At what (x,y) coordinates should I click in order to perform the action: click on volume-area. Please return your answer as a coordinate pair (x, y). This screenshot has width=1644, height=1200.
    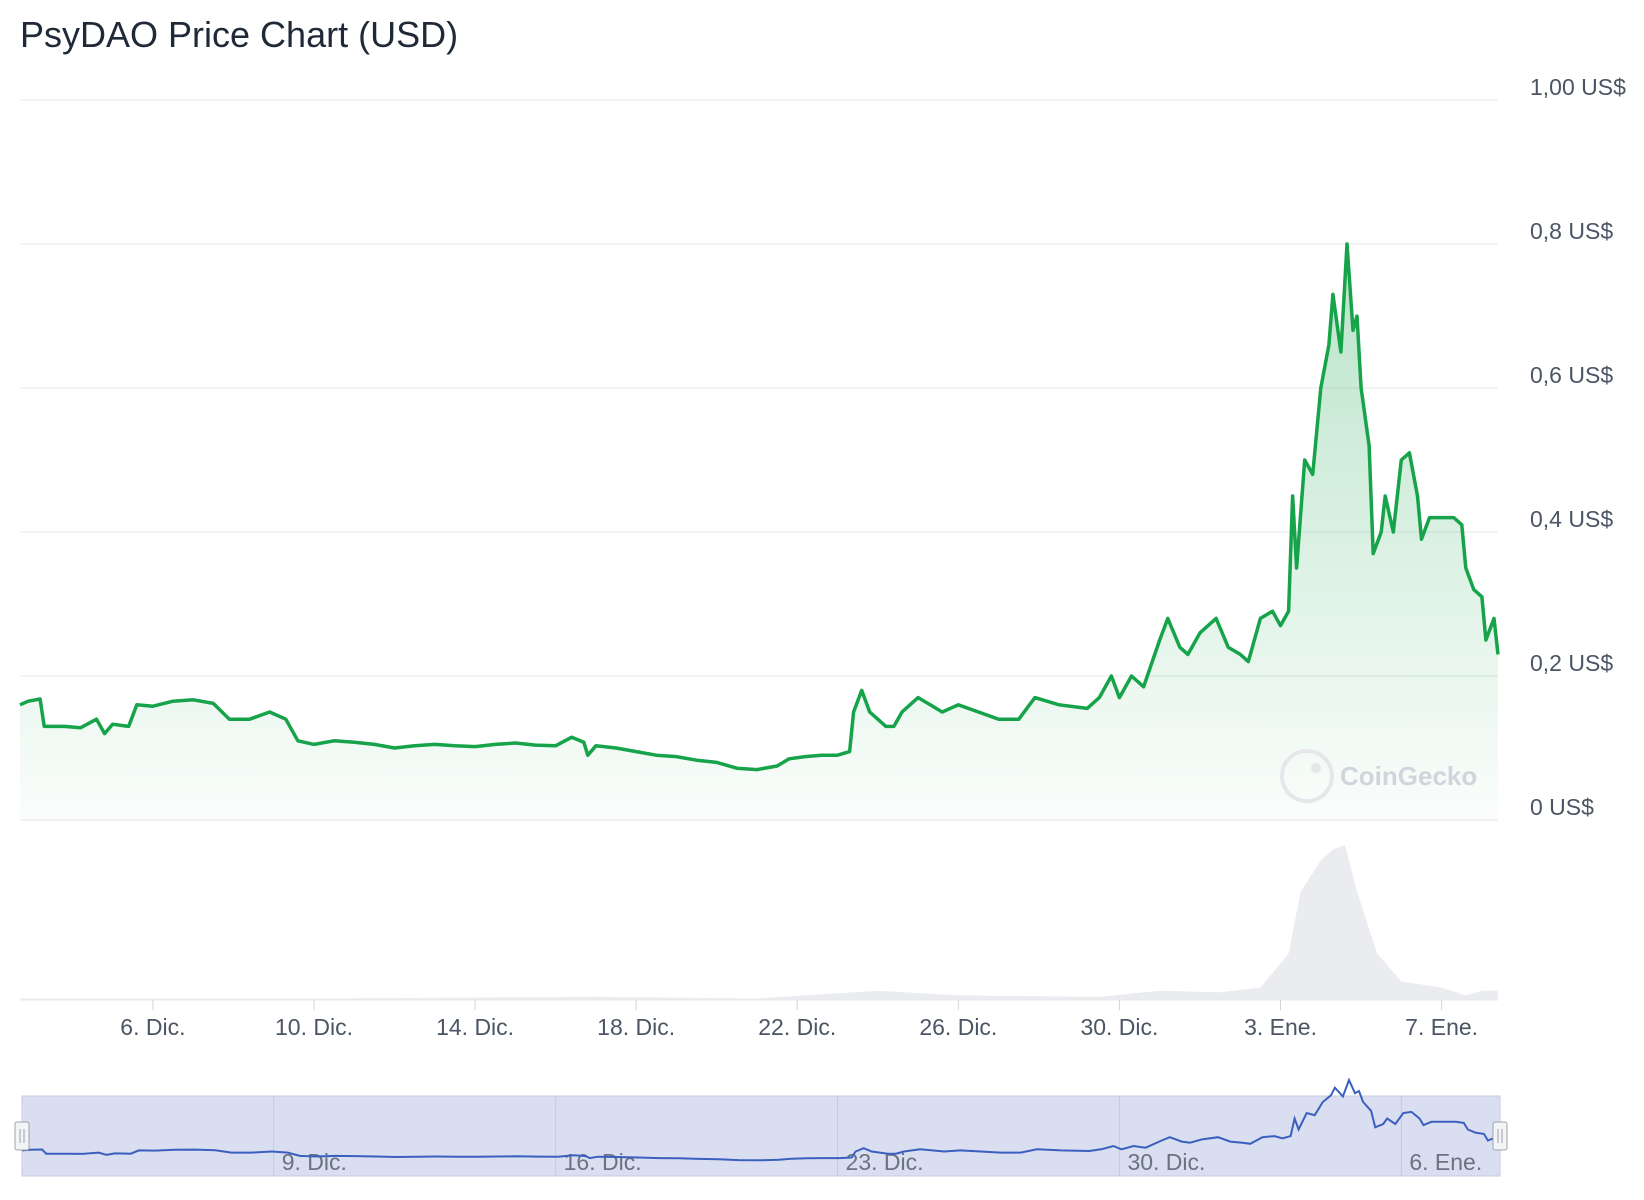
    Looking at the image, I should click on (759, 922).